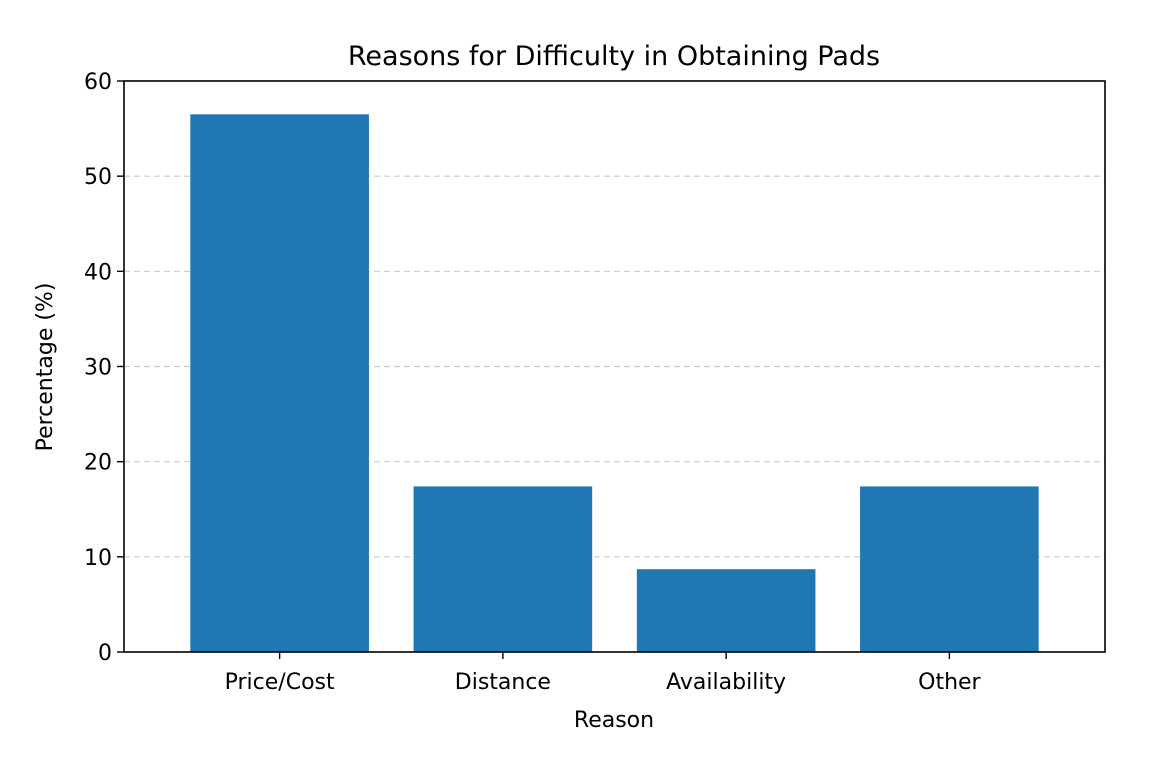 The width and height of the screenshot is (1170, 766). I want to click on y-tick-label: 40, so click(98, 272).